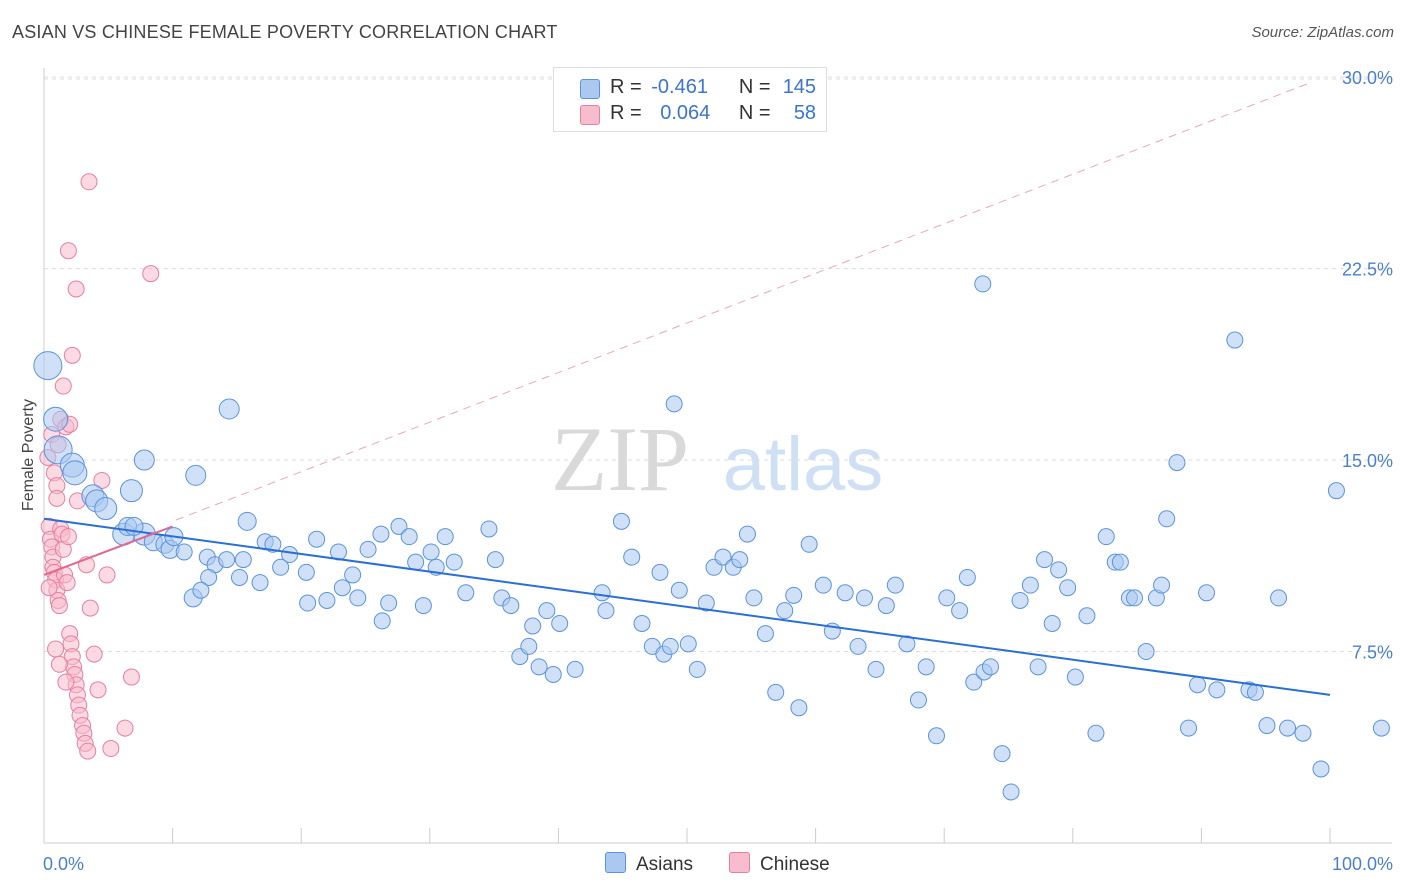 This screenshot has height=892, width=1406. What do you see at coordinates (1362, 864) in the screenshot?
I see `x-tick-label: 100.0%` at bounding box center [1362, 864].